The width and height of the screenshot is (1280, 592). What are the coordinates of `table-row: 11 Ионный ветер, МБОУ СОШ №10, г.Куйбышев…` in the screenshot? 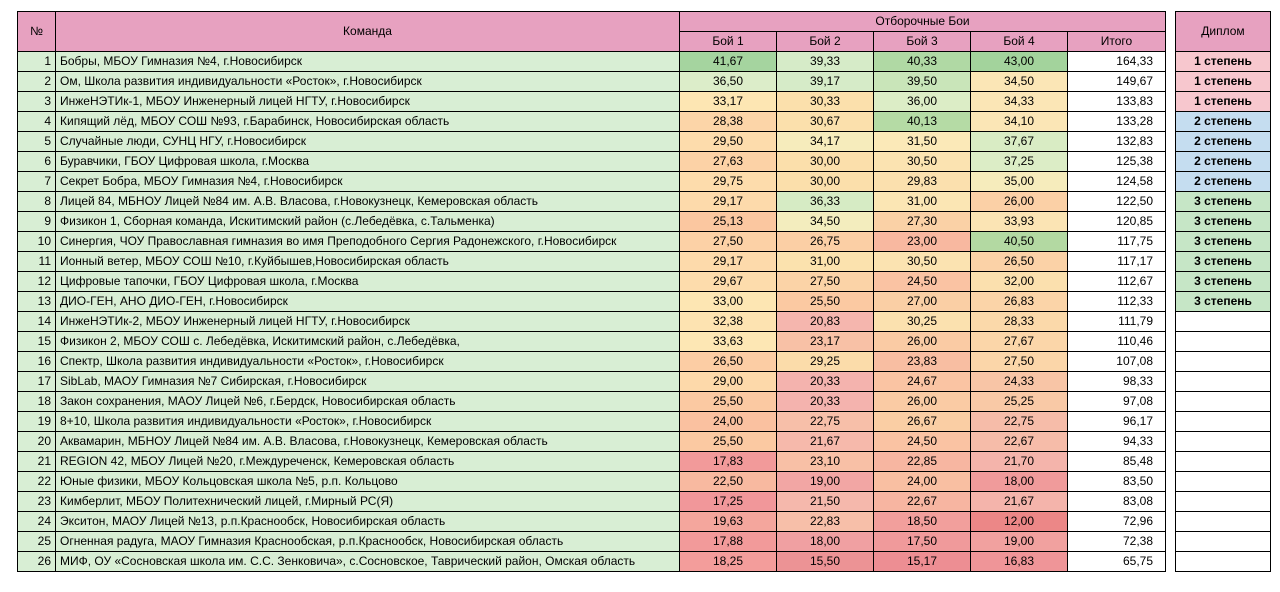 It's located at (644, 261).